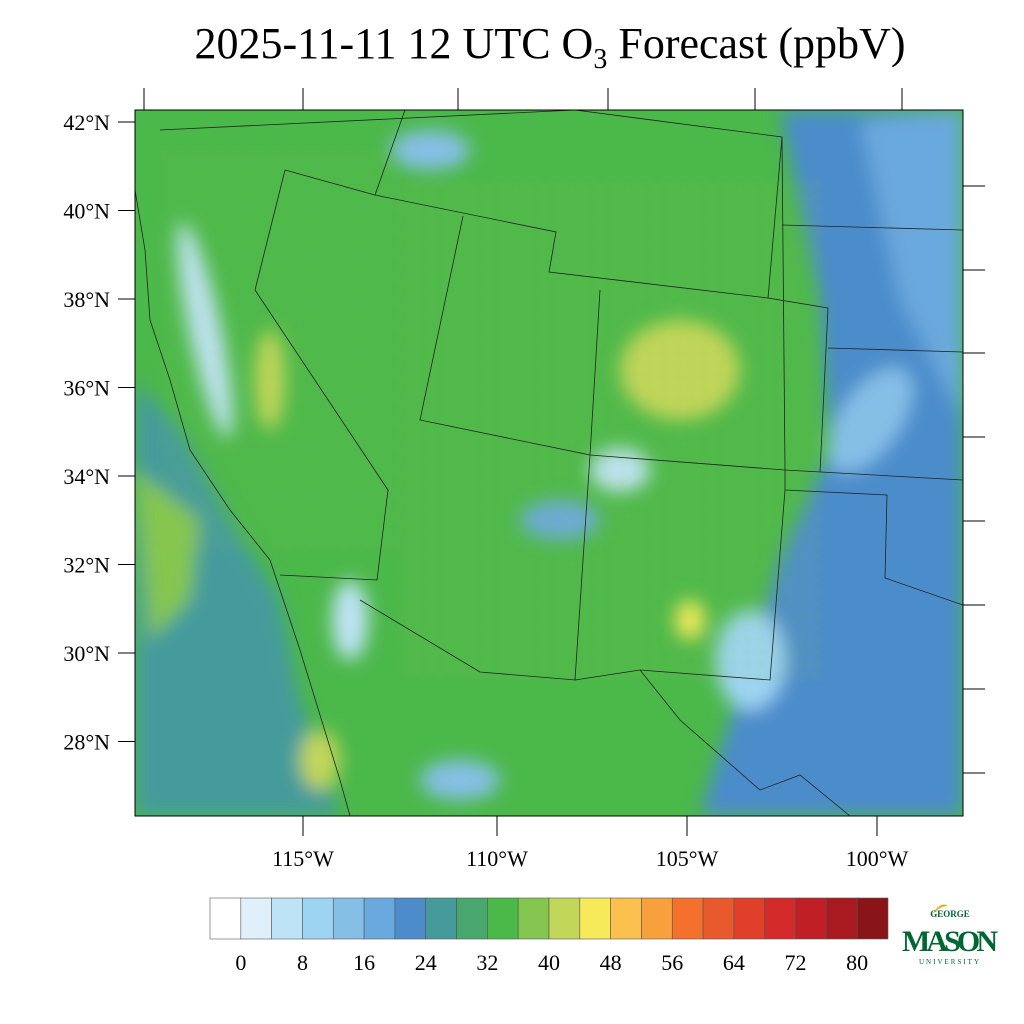  I want to click on colorbar-label: 56, so click(672, 962).